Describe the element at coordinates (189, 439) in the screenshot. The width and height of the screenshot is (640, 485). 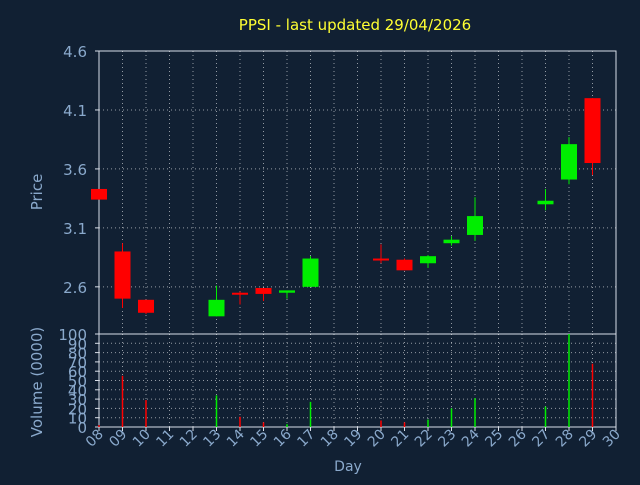
I see `x-tick-label: 12` at that location.